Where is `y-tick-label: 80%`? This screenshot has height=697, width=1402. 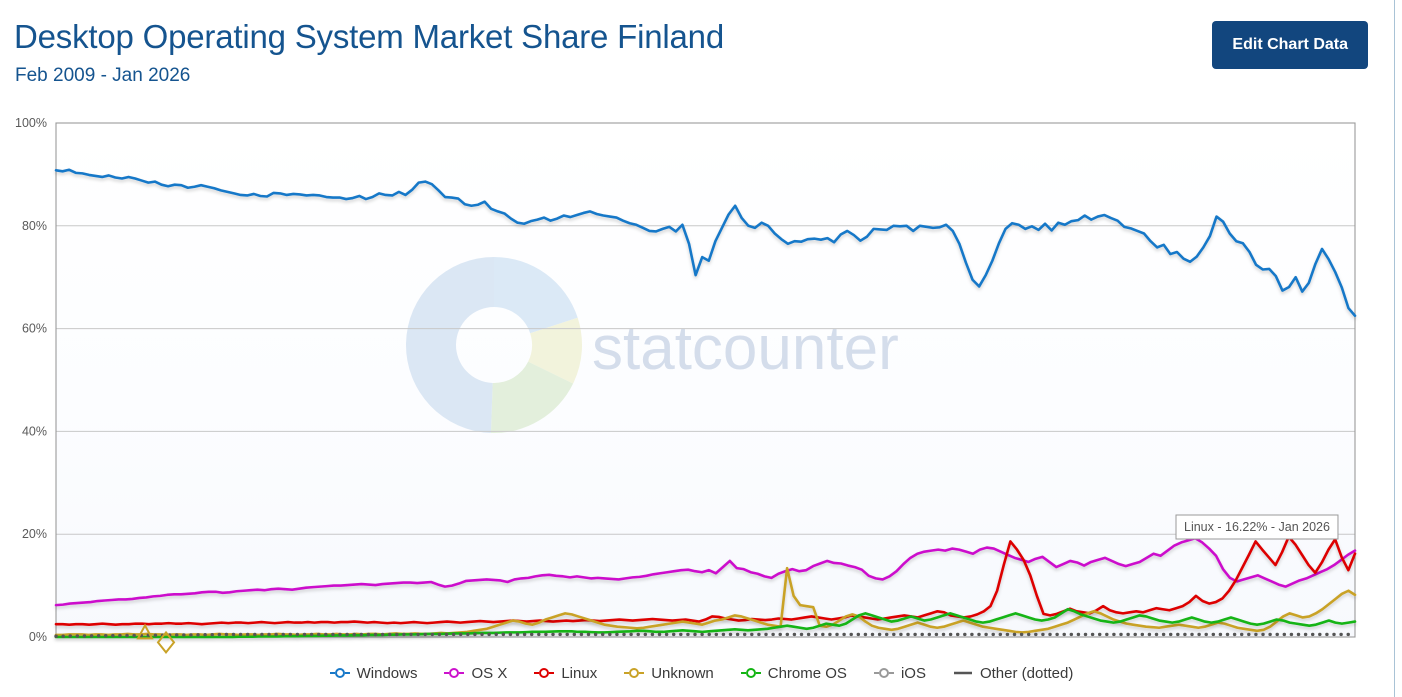 y-tick-label: 80% is located at coordinates (34, 226).